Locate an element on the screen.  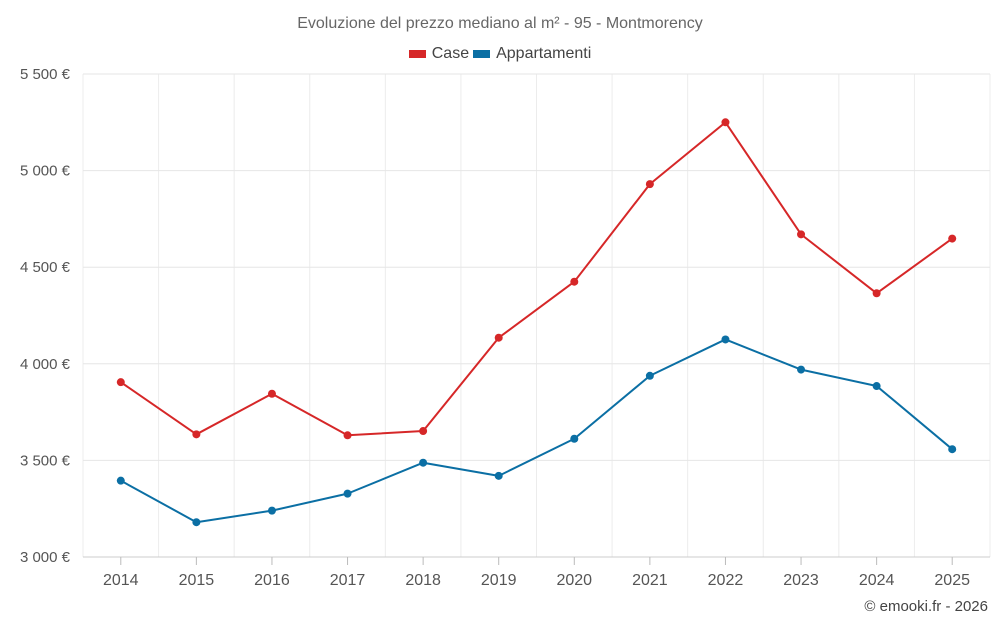
legend-item-appartamenti: Appartamenti is located at coordinates (532, 54).